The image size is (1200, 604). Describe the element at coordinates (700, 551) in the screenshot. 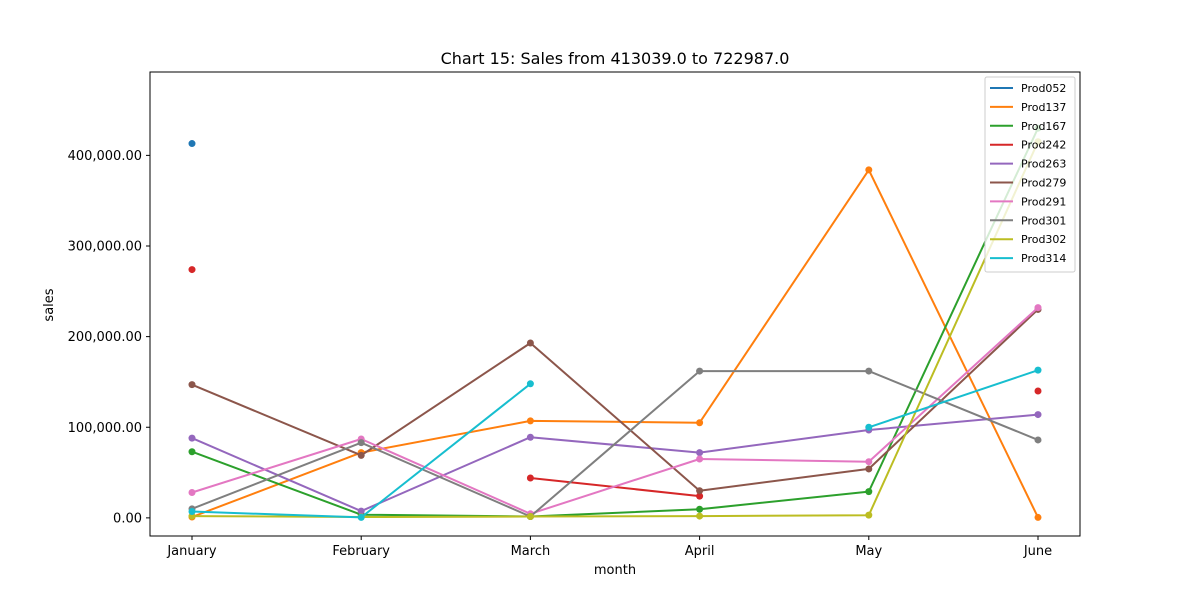

I see `x-tick-label: April` at that location.